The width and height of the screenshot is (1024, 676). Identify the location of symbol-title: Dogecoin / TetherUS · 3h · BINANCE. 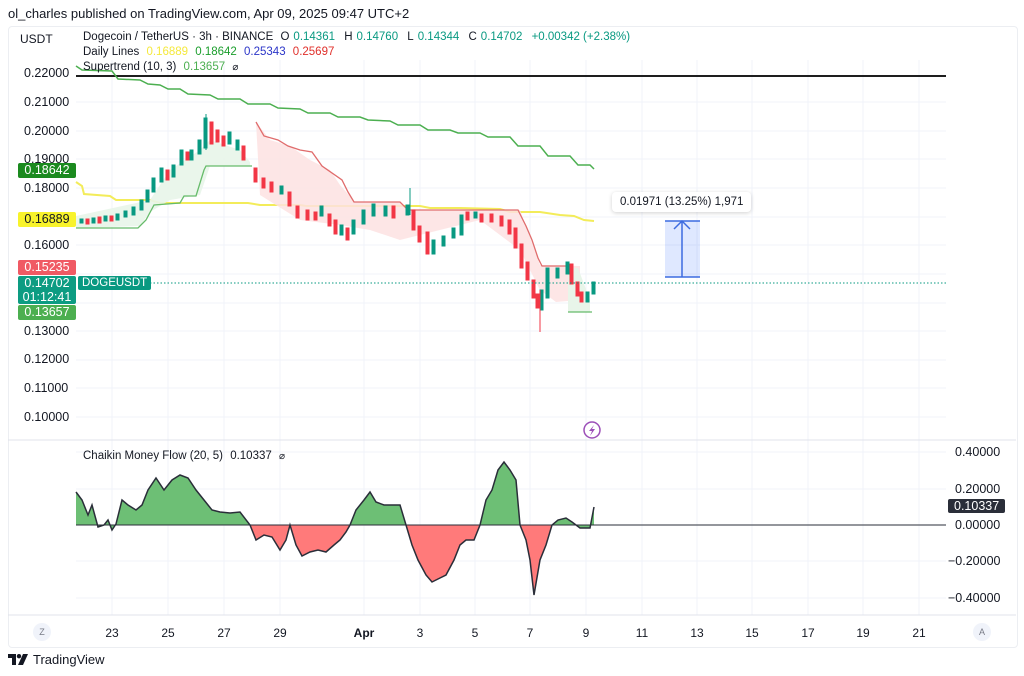
(178, 37).